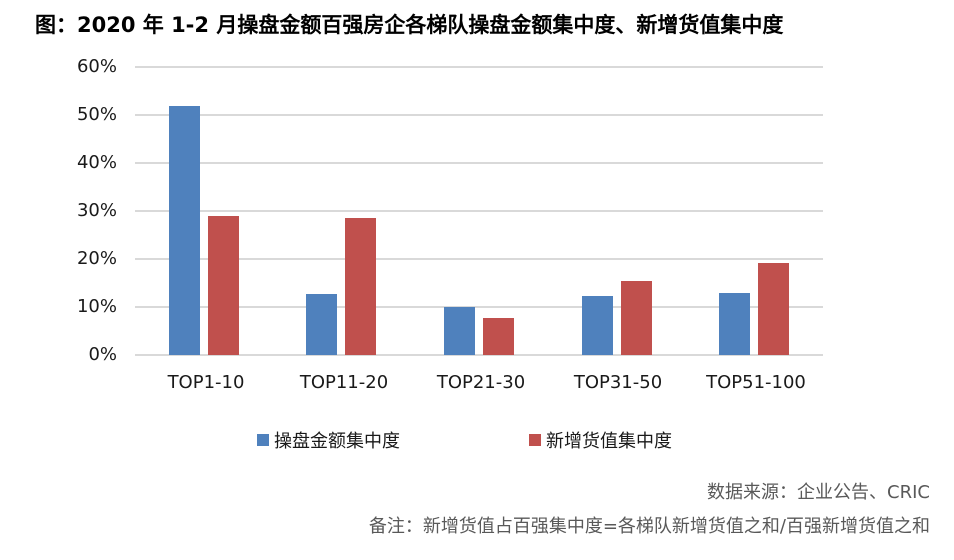 Image resolution: width=954 pixels, height=560 pixels. I want to click on legend-swatch-red-icon, so click(535, 440).